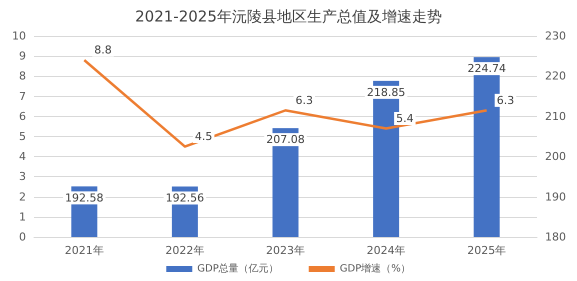 The width and height of the screenshot is (577, 281). I want to click on data-label: 4.5, so click(203, 137).